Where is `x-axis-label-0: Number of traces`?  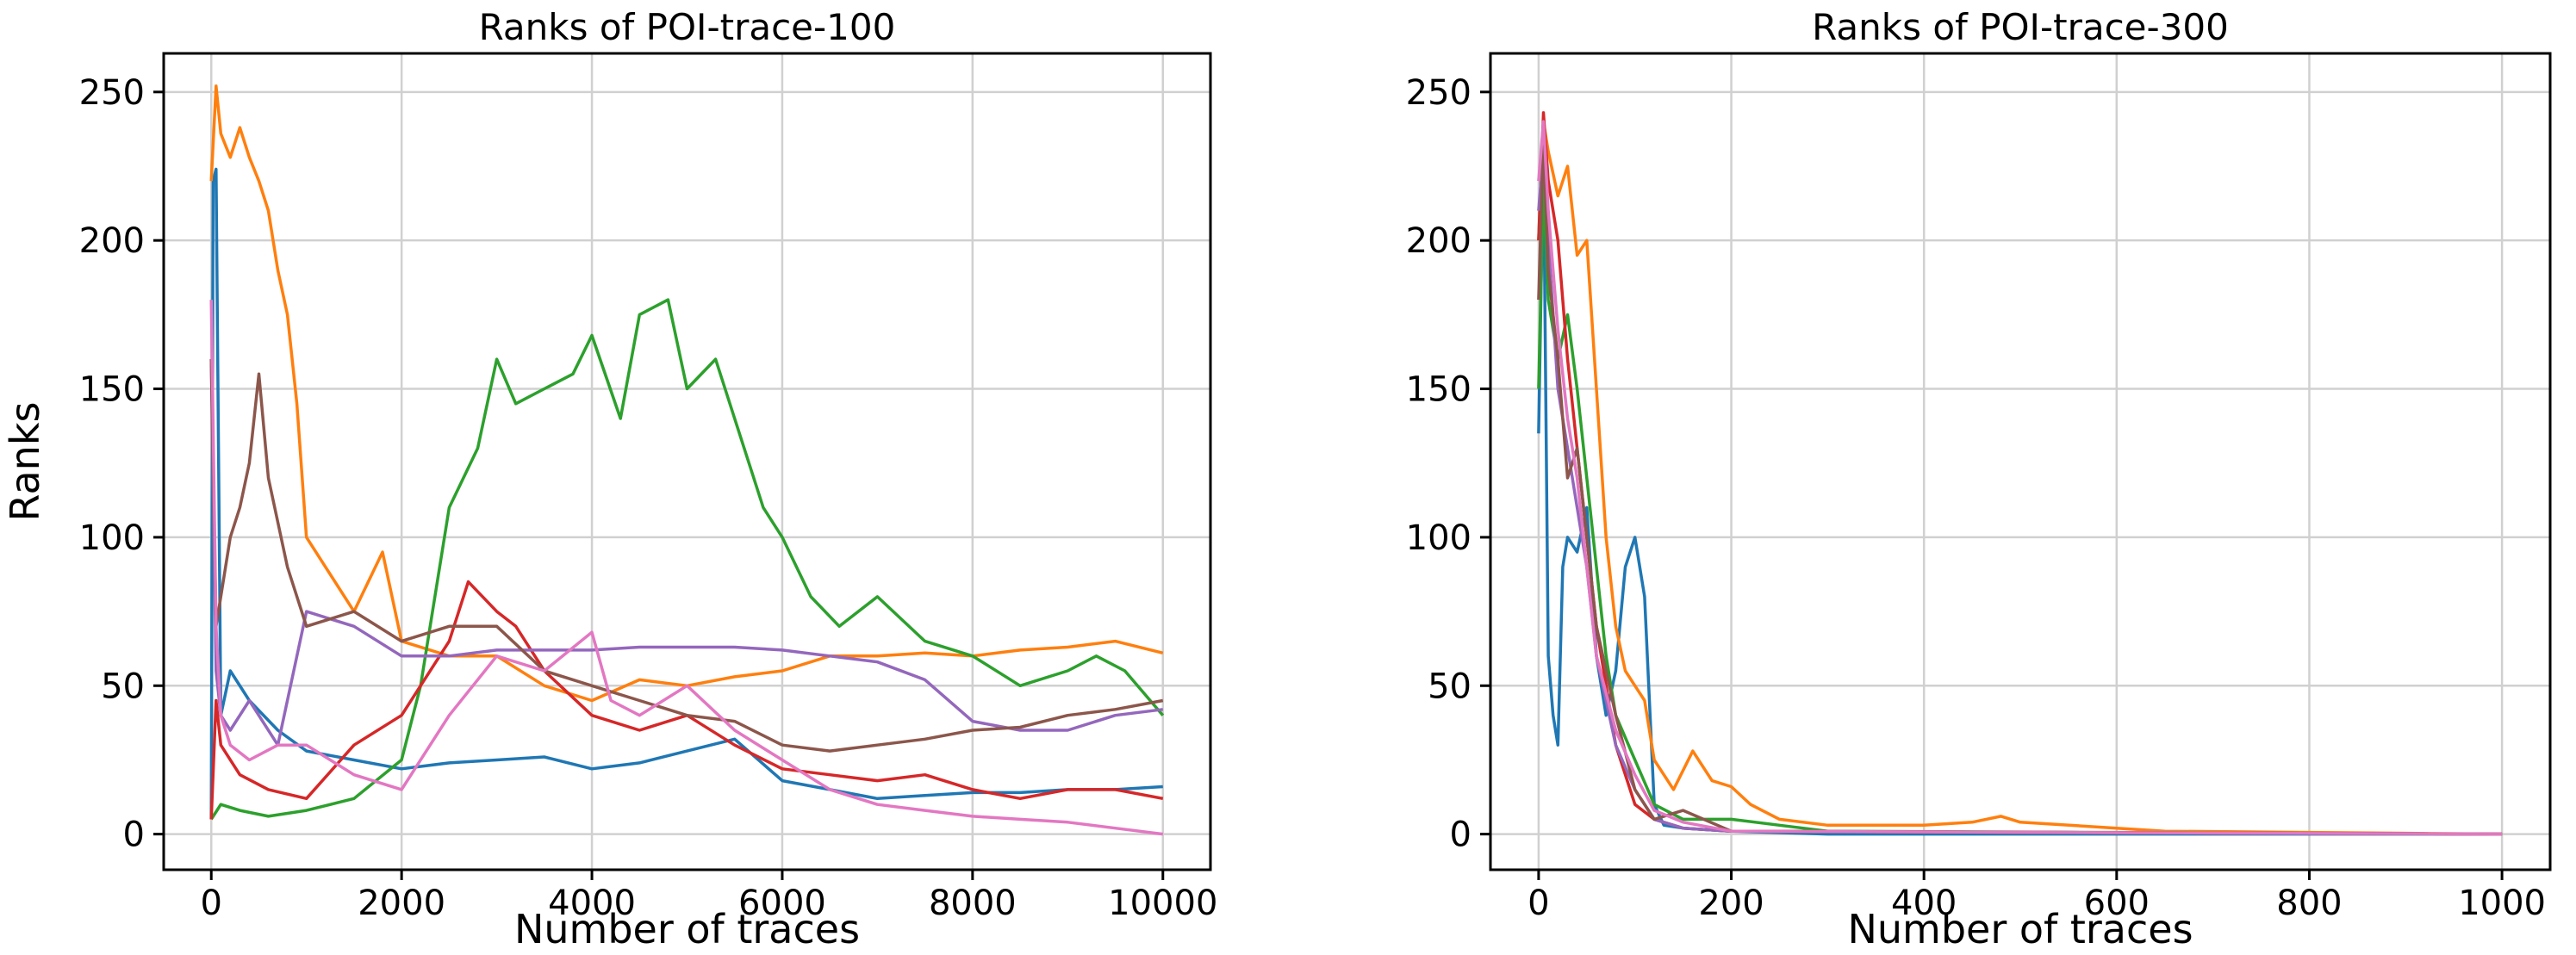
x-axis-label-0: Number of traces is located at coordinates (687, 929).